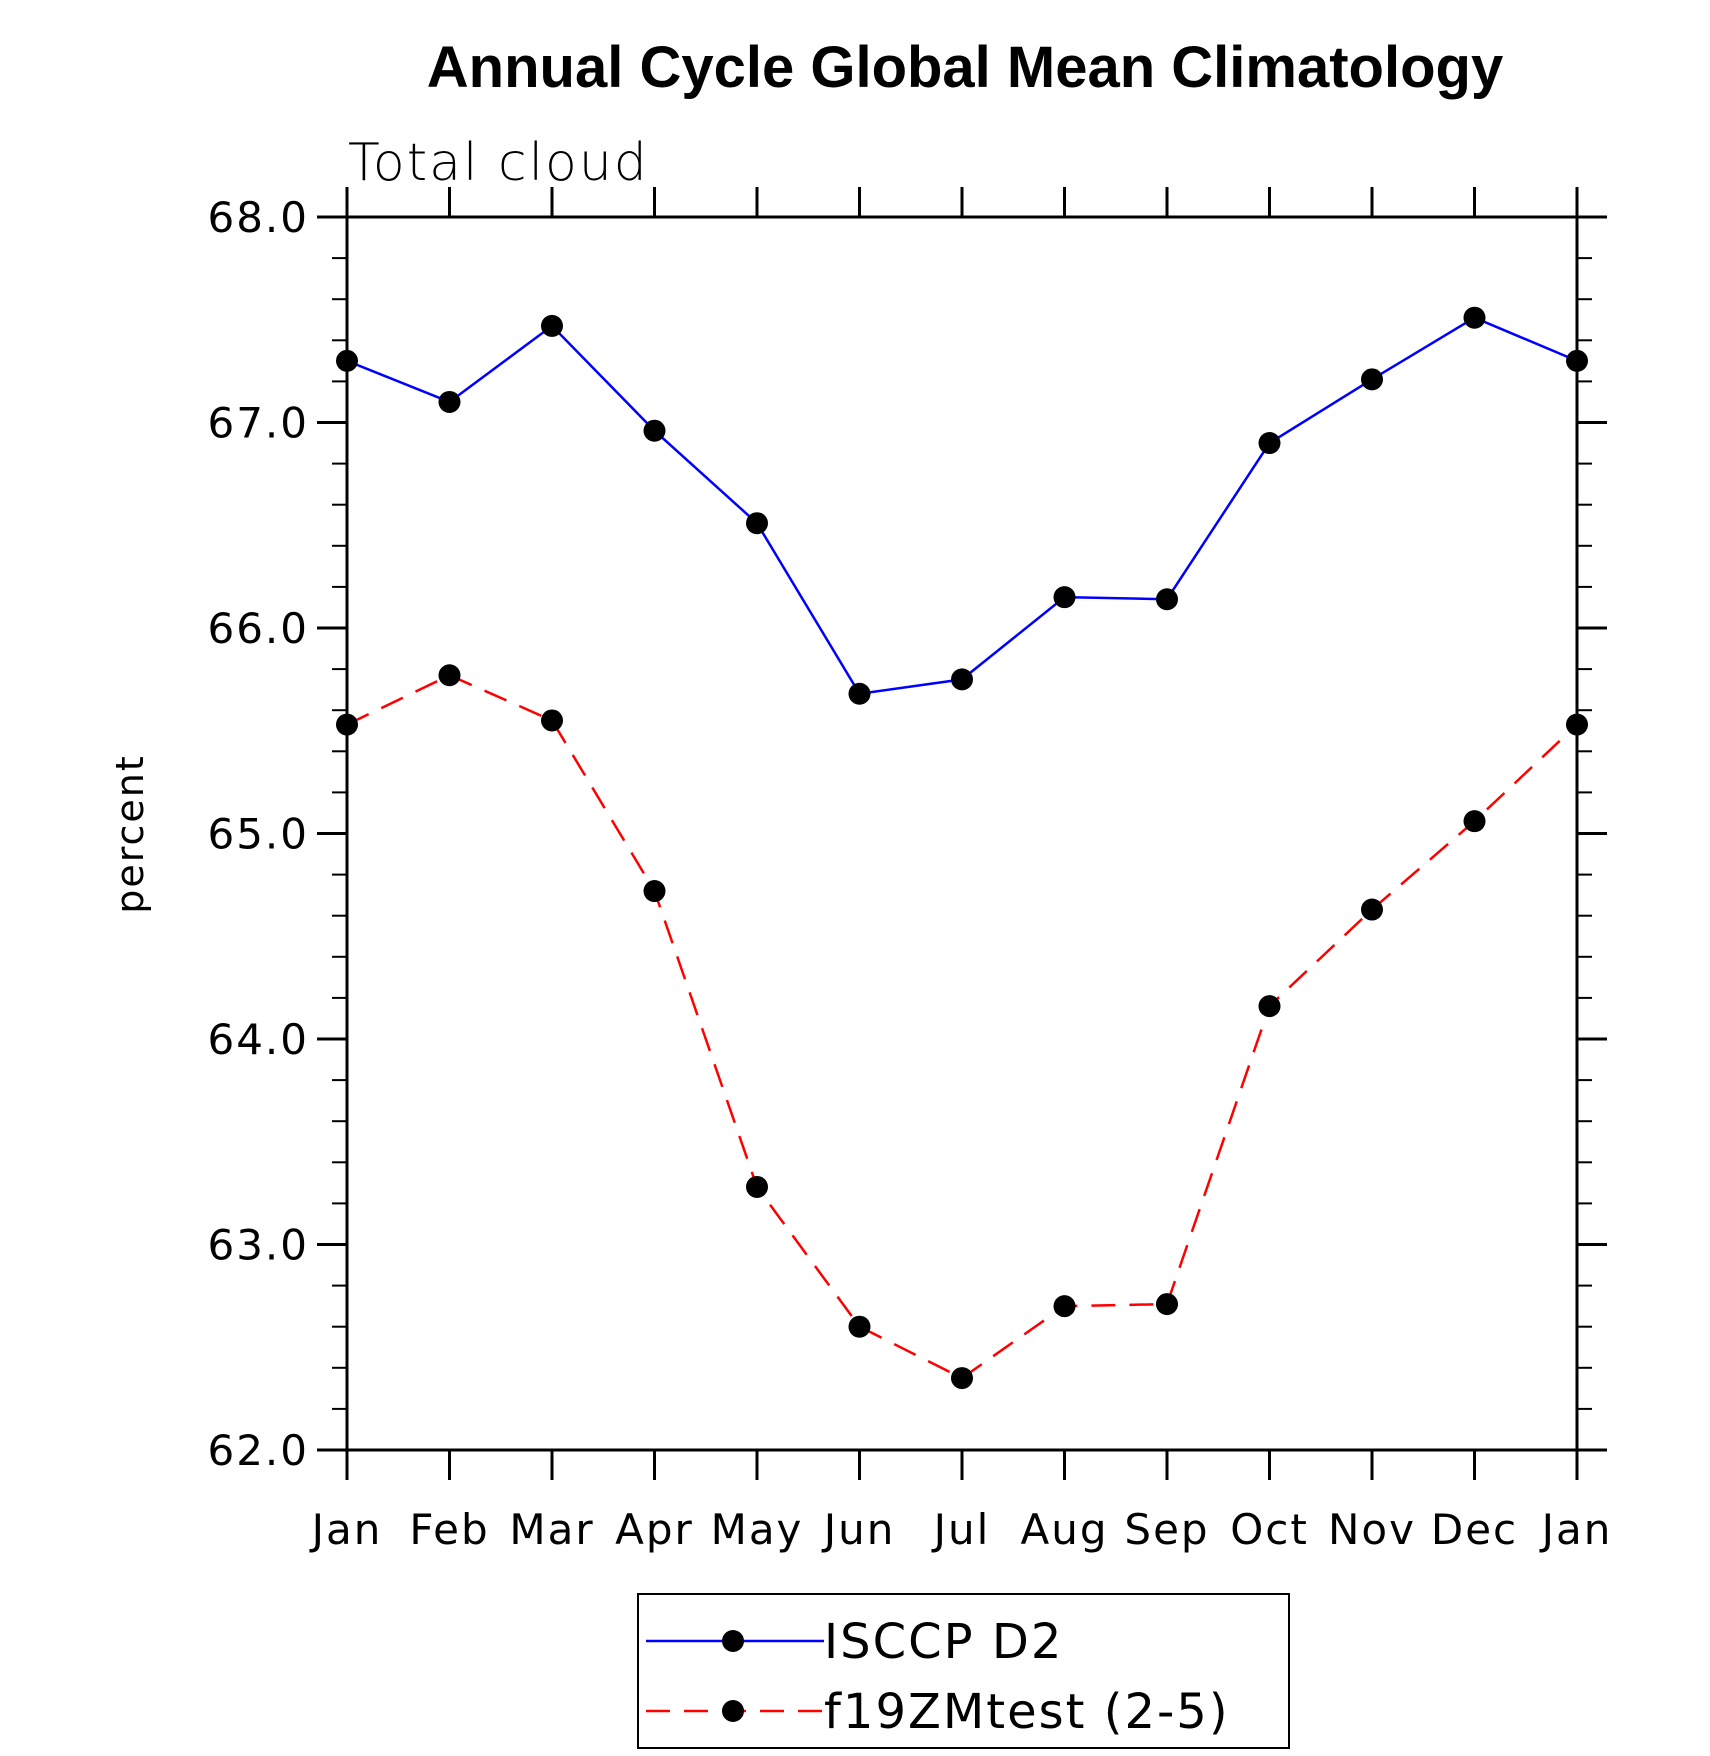  I want to click on x-tick-label: Jul, so click(961, 1529).